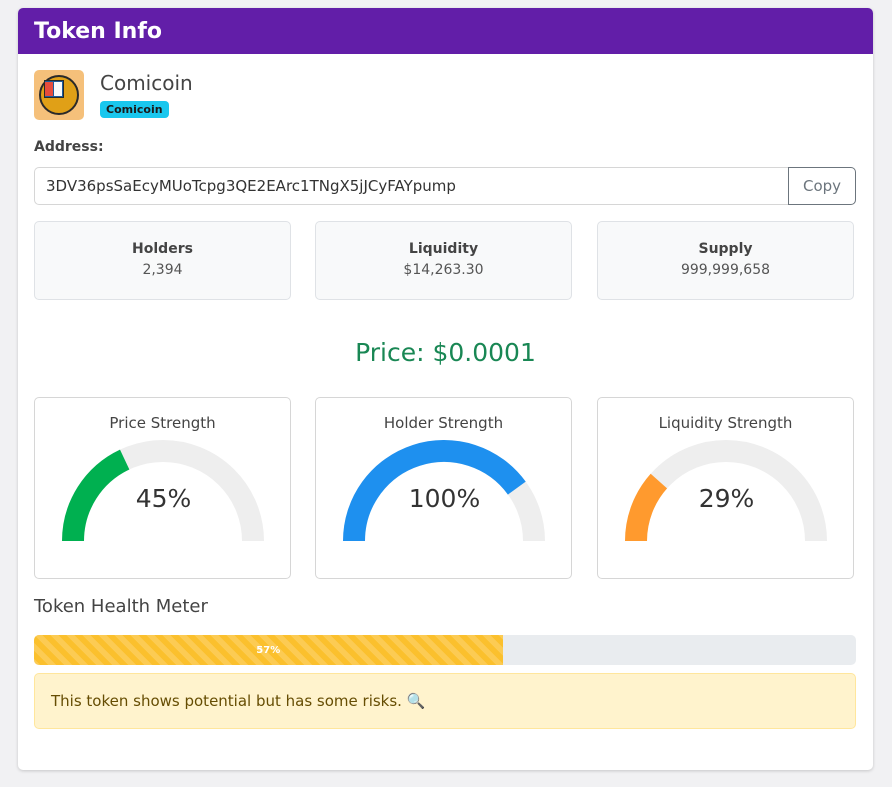 The height and width of the screenshot is (787, 892). What do you see at coordinates (162, 260) in the screenshot?
I see `stat-holders: Holders 2,394` at bounding box center [162, 260].